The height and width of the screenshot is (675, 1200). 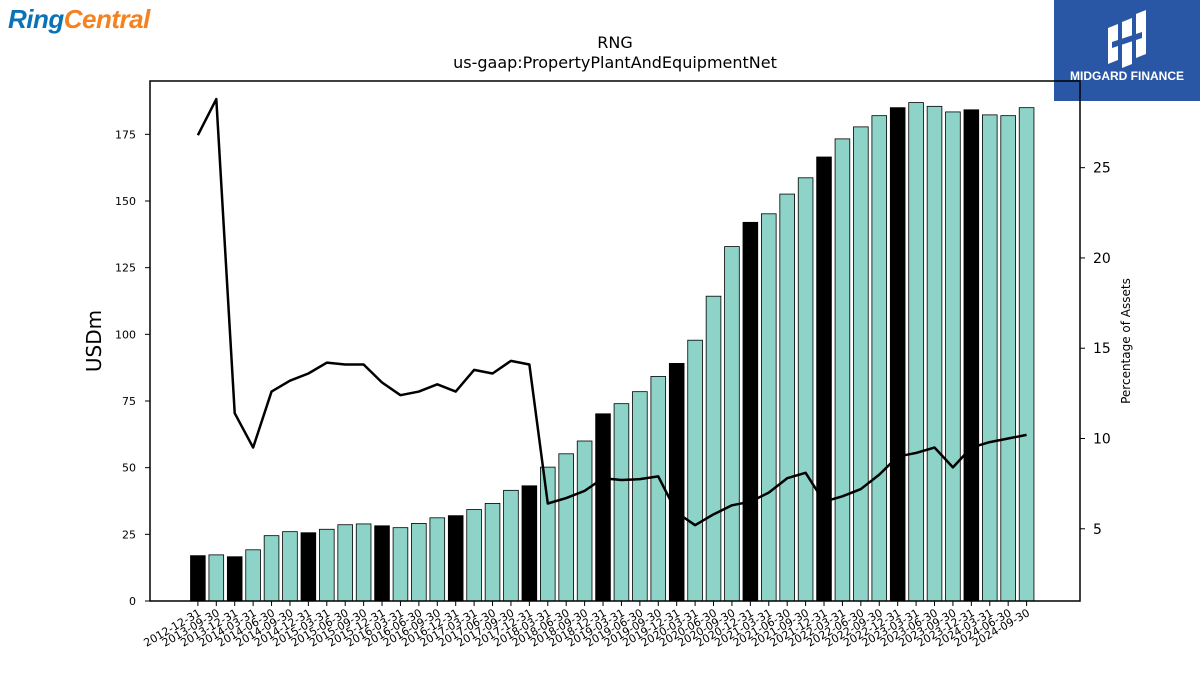 What do you see at coordinates (129, 401) in the screenshot?
I see `y-tick-label: 75` at bounding box center [129, 401].